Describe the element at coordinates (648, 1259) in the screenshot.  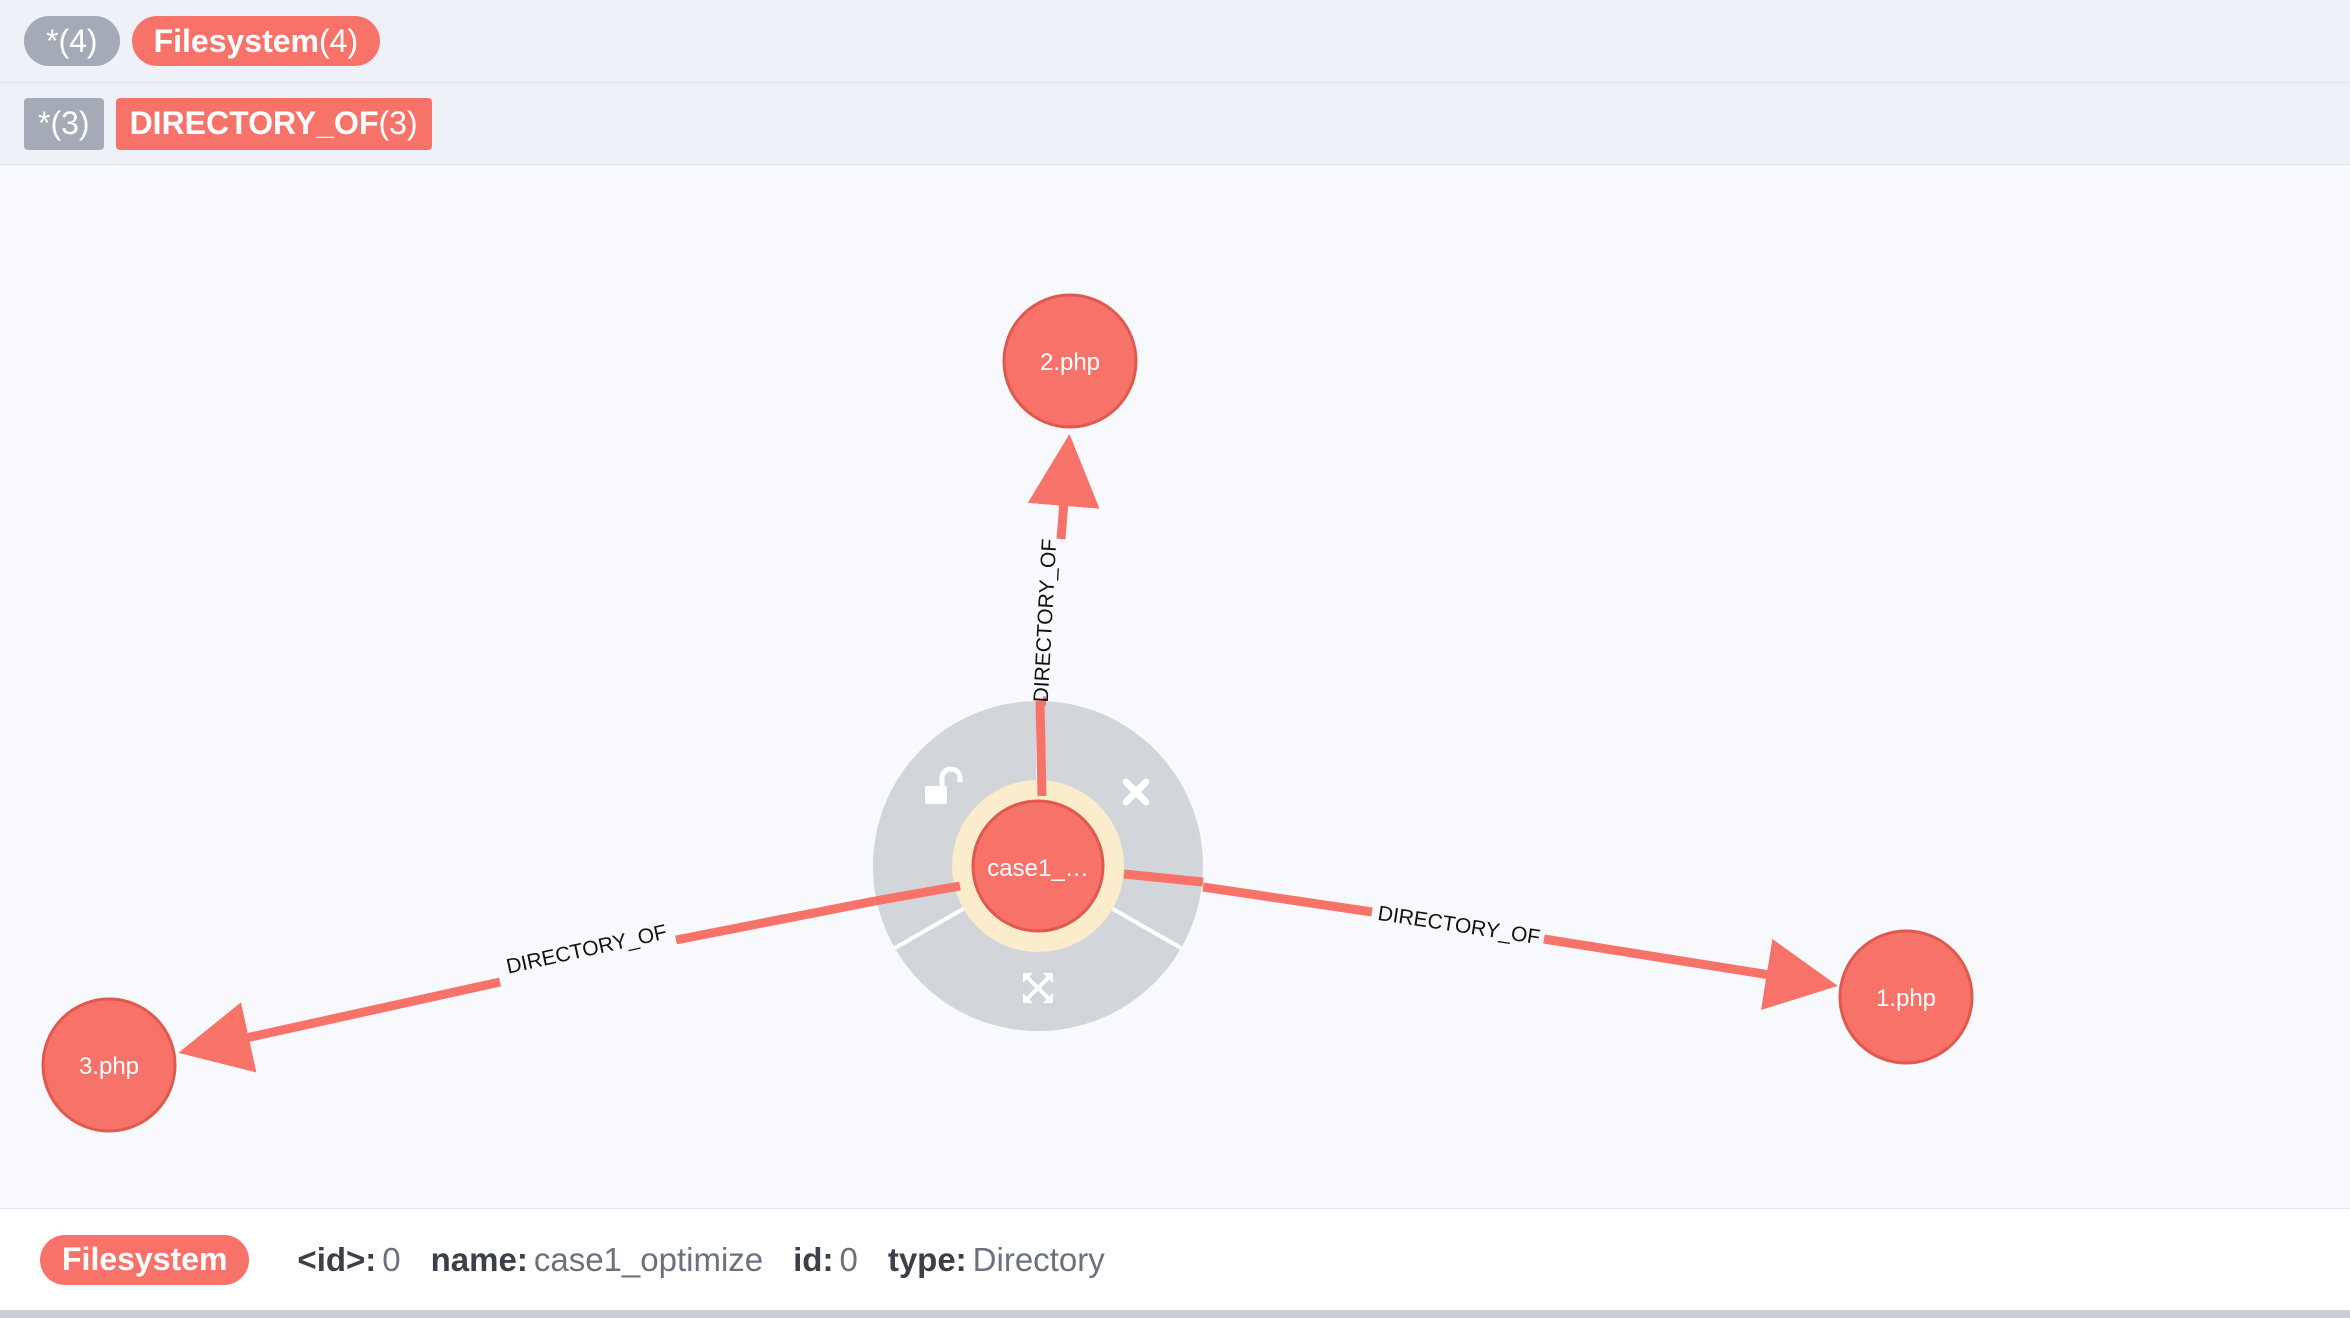
I see `property-value: case1_optimize` at that location.